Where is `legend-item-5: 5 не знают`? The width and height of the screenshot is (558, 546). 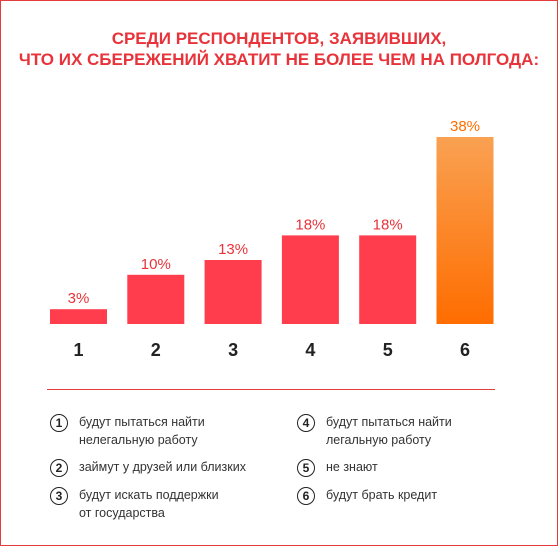 legend-item-5: 5 не знают is located at coordinates (337, 468).